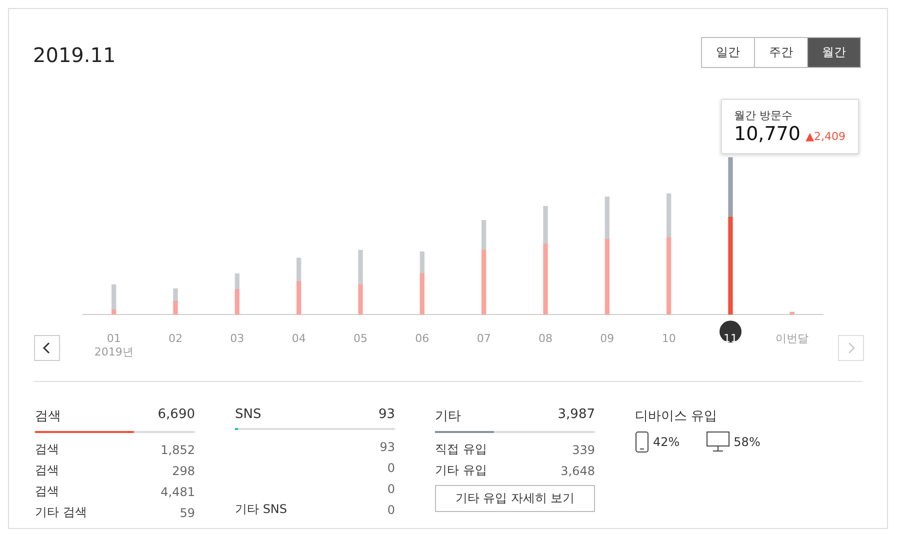 The width and height of the screenshot is (899, 537). What do you see at coordinates (545, 339) in the screenshot?
I see `x-tick-label: 08` at bounding box center [545, 339].